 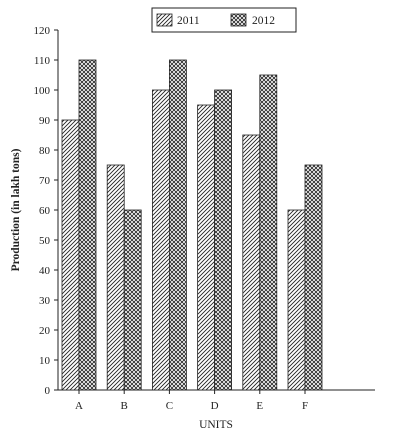 I want to click on bar-C-2012, so click(x=177, y=225).